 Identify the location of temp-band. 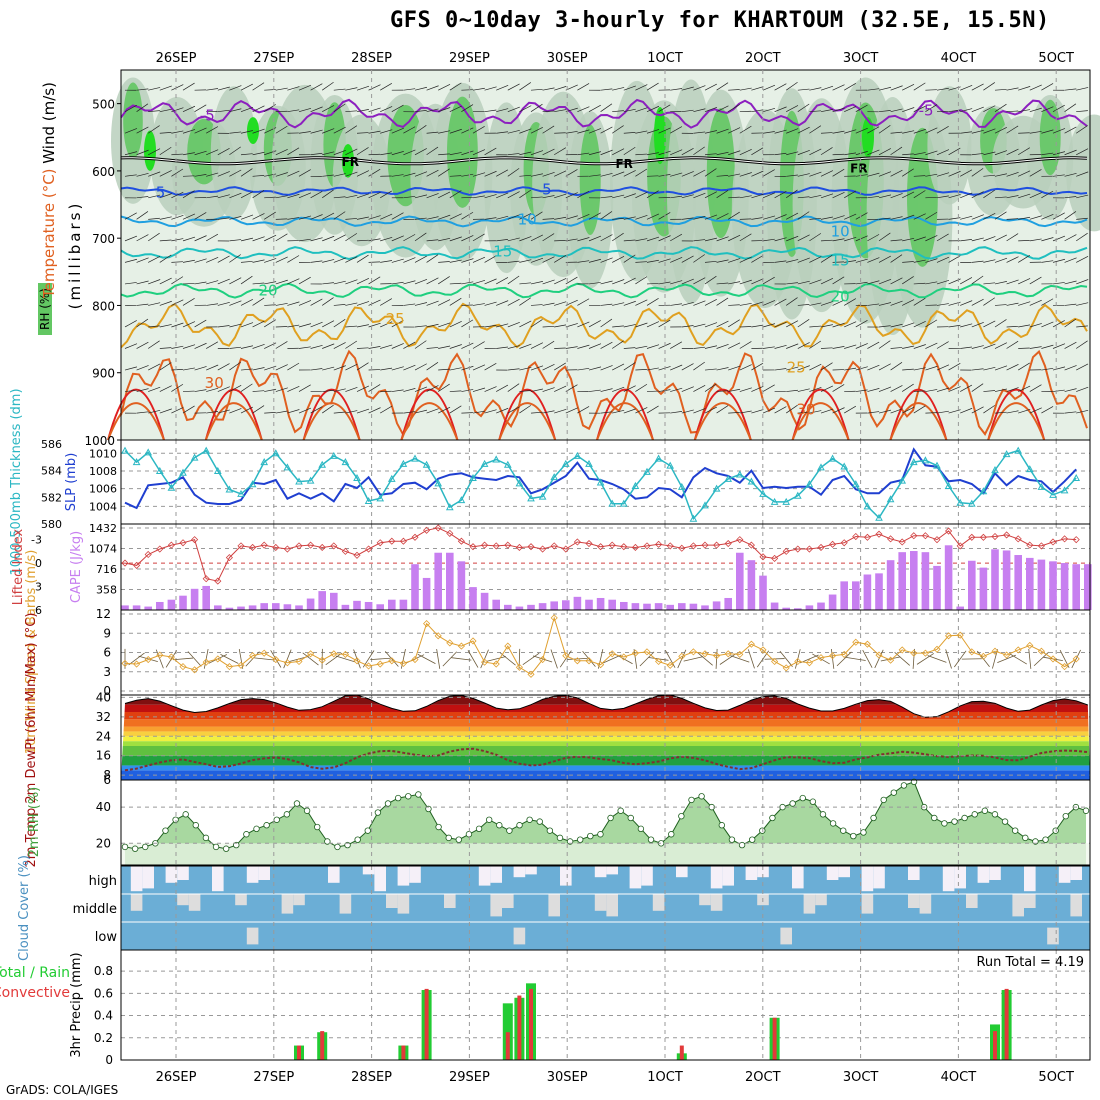
(605, 768).